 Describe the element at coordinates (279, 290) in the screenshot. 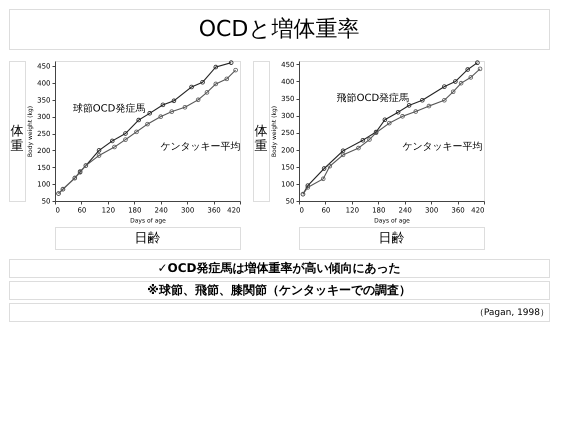

I see `text: ※球節、飛節、膝関節（ケンタッキーでの調査）` at that location.